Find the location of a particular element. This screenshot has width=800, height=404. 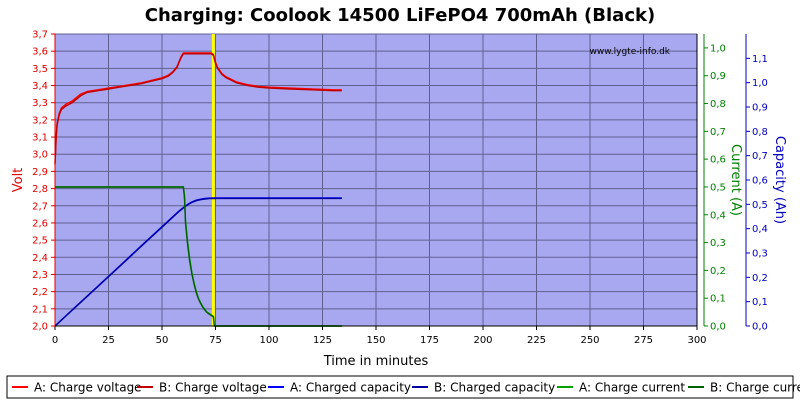

capacity-tick-label: 0,8 is located at coordinates (760, 132).